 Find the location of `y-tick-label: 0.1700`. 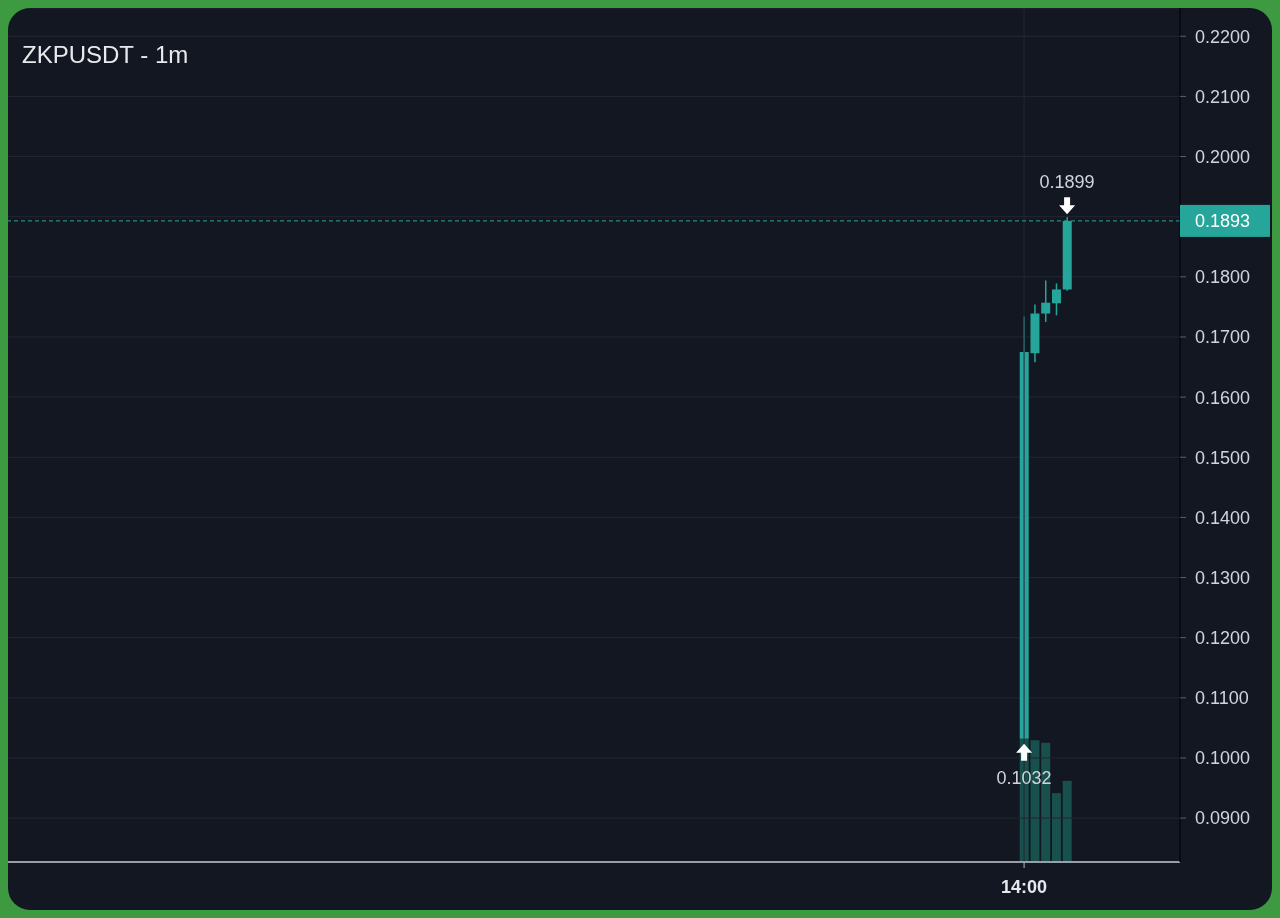

y-tick-label: 0.1700 is located at coordinates (1223, 337).